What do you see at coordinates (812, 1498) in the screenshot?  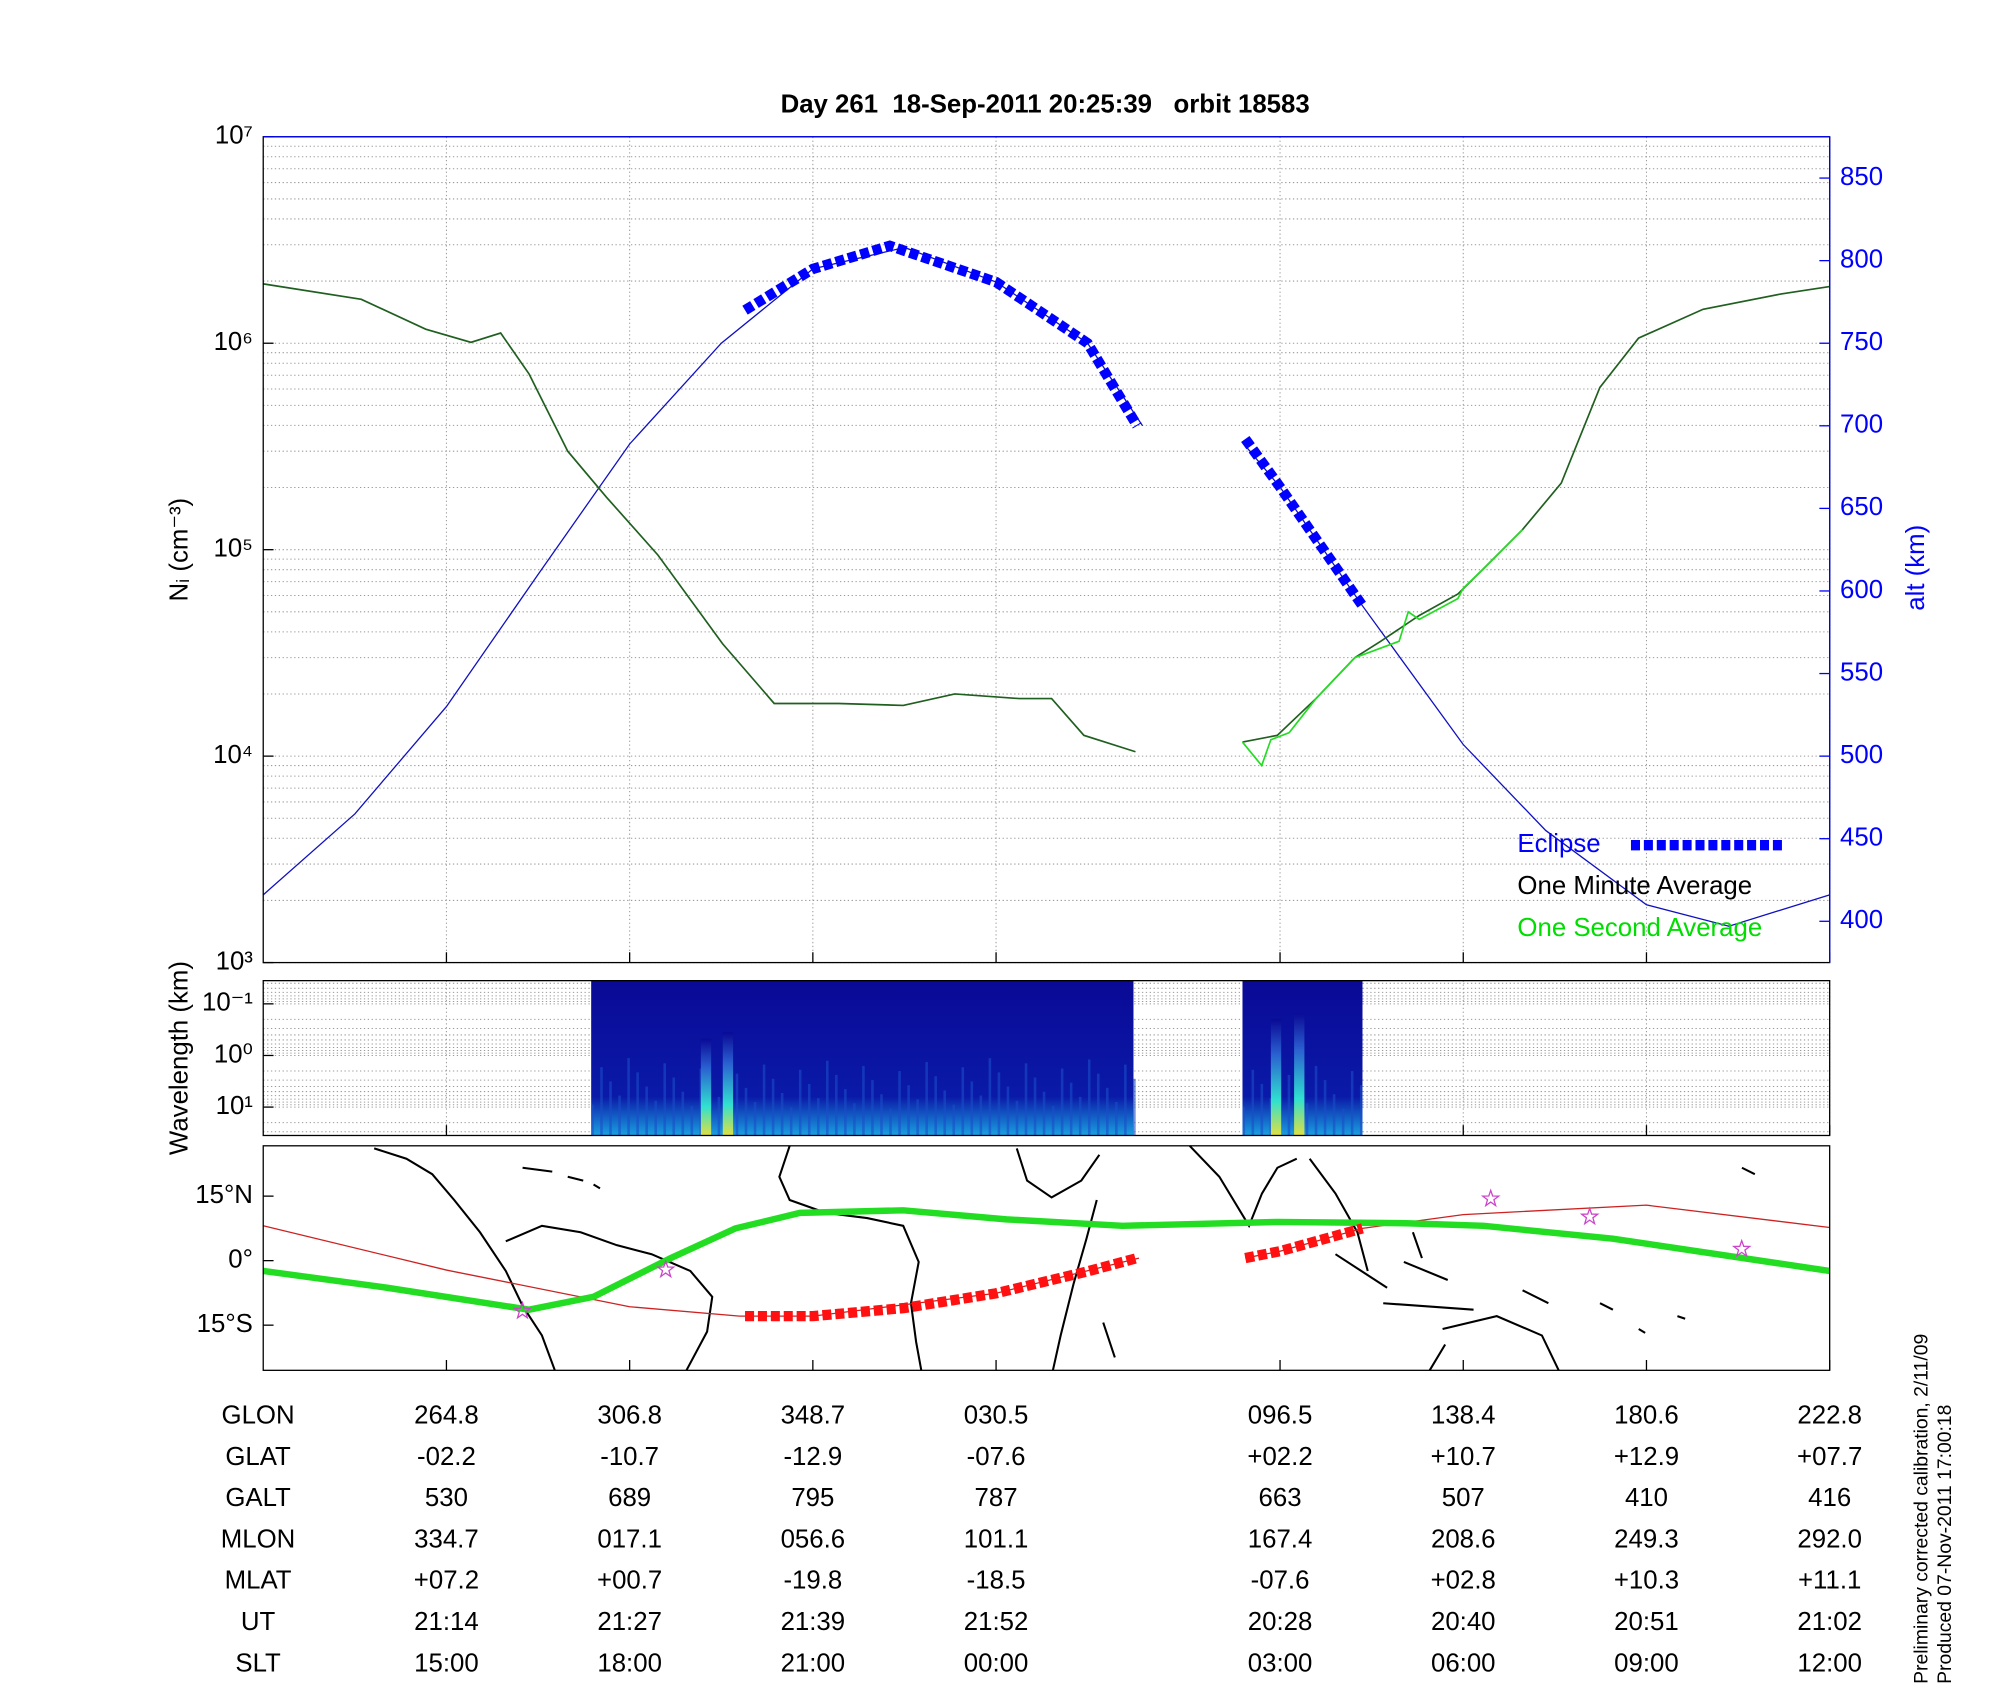 I see `table-cell: 795` at bounding box center [812, 1498].